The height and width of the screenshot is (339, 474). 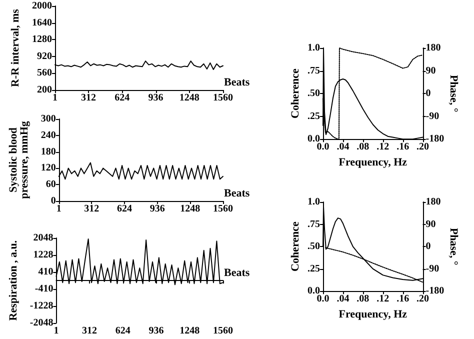 What do you see at coordinates (53, 201) in the screenshot?
I see `y-tick-label: 0` at bounding box center [53, 201].